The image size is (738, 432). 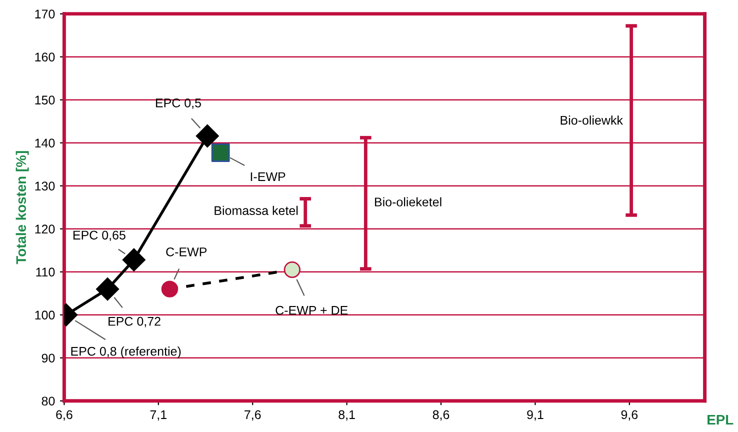 I want to click on y-tick-label: 160, so click(x=45, y=57).